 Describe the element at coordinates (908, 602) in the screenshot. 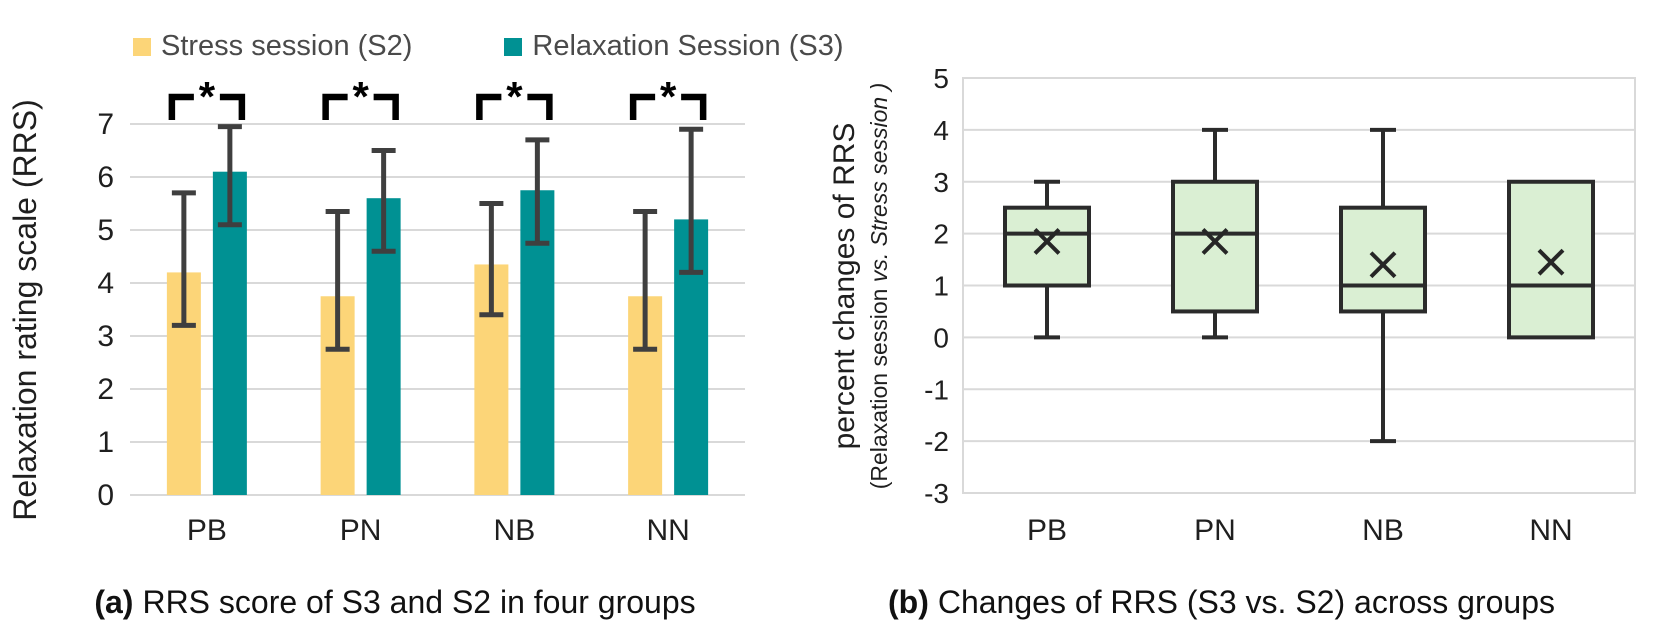

I see `caption-b-tag: (b)` at that location.